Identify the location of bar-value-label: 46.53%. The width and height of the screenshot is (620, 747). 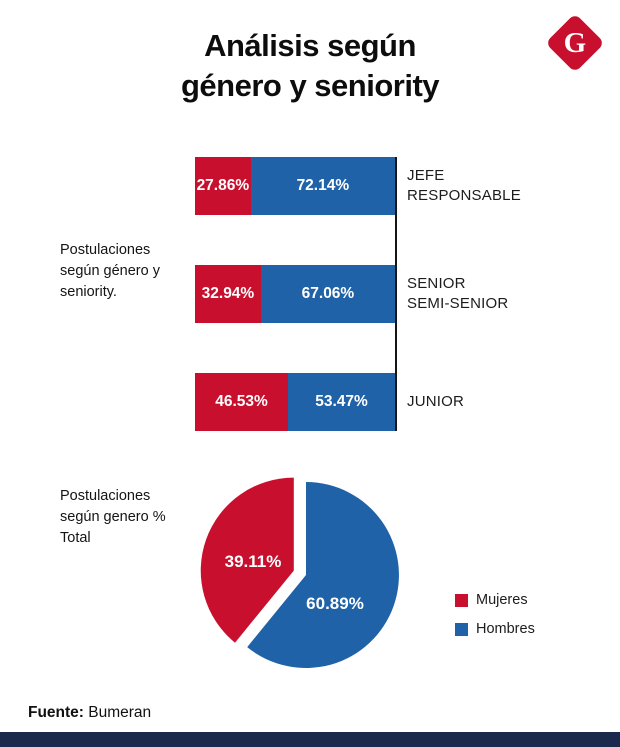
(241, 401).